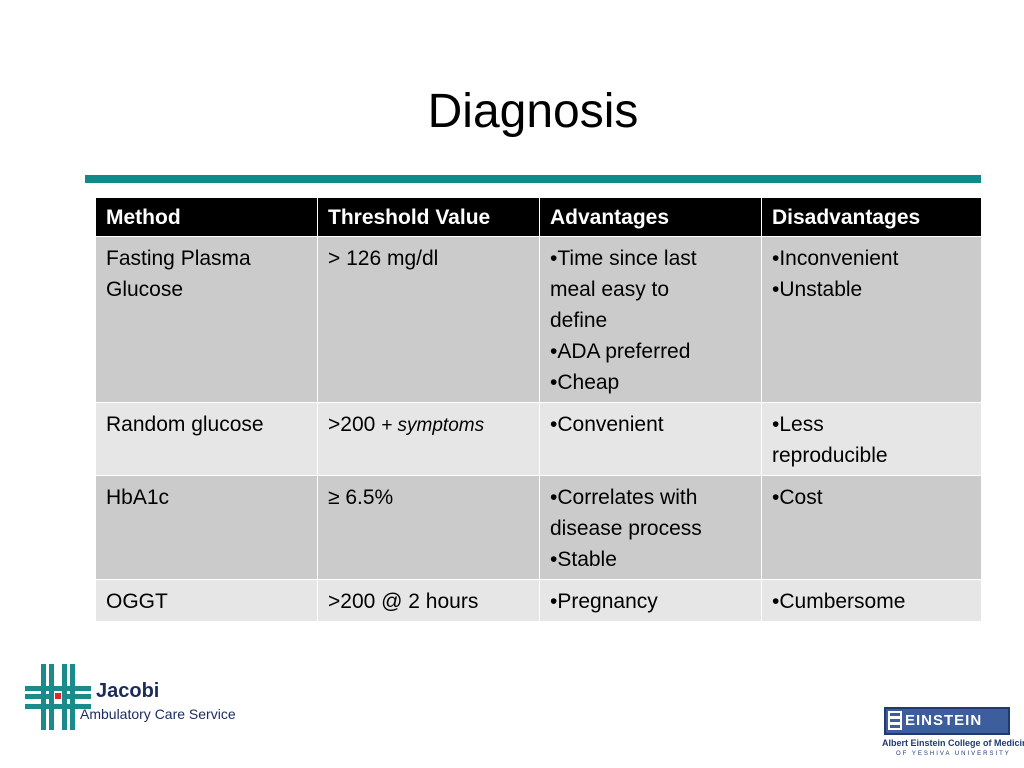 The image size is (1024, 768). I want to click on cell-line: disease process, so click(626, 528).